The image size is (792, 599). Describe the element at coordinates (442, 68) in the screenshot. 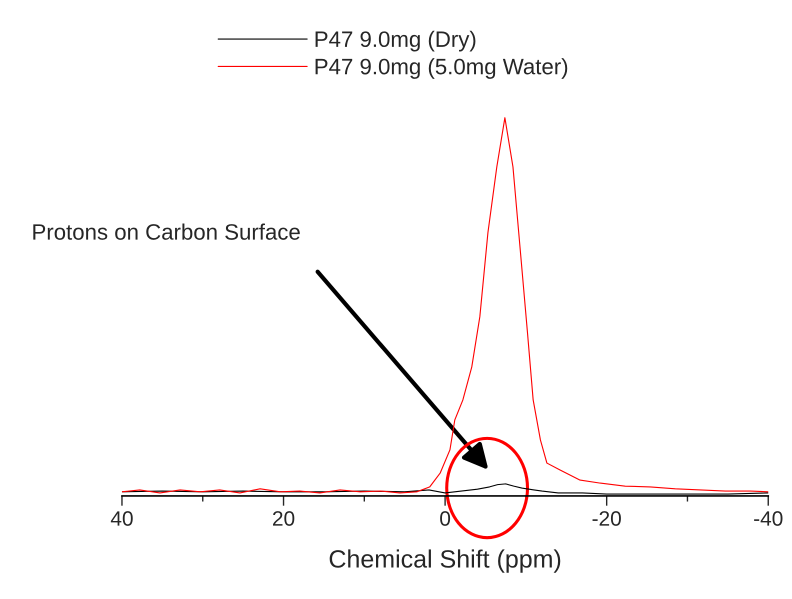

I see `legend-label: P47 9.0mg (5.0mg Water)` at that location.